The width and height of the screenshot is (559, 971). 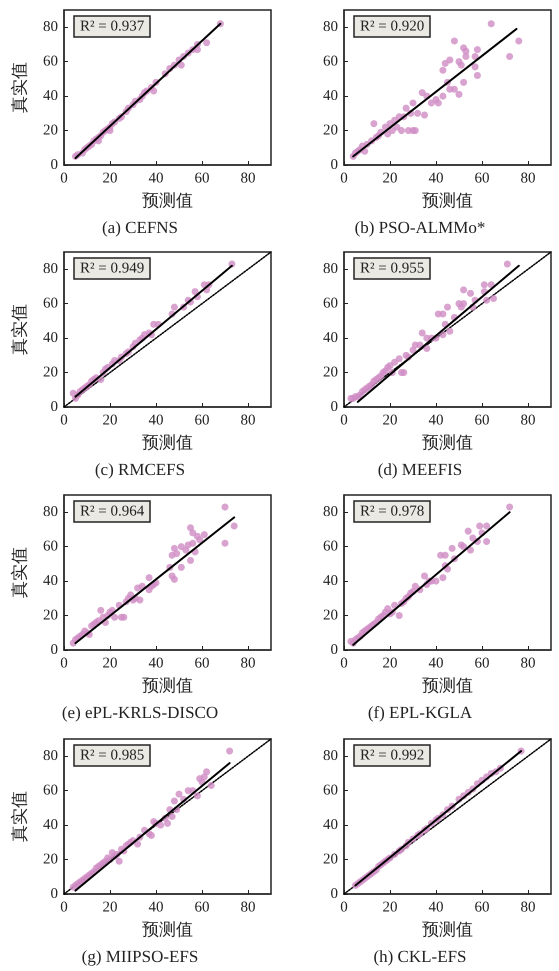 I want to click on annotation: R² = 0.978, so click(x=392, y=512).